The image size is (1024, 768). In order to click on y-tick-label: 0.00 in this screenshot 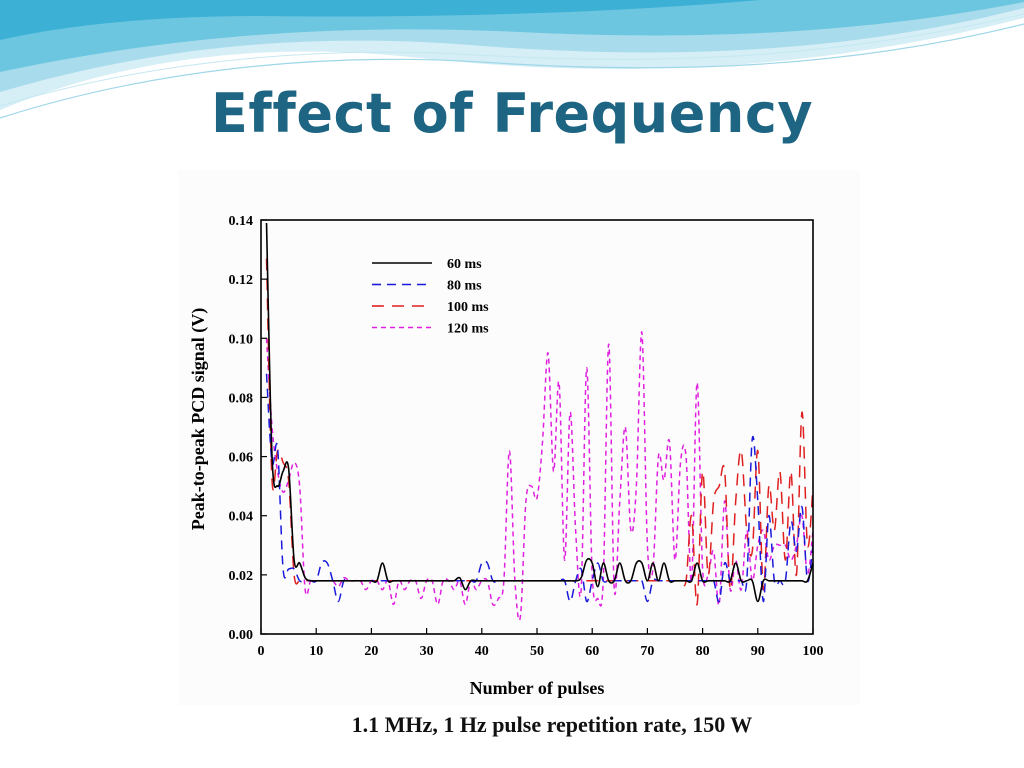, I will do `click(241, 635)`.